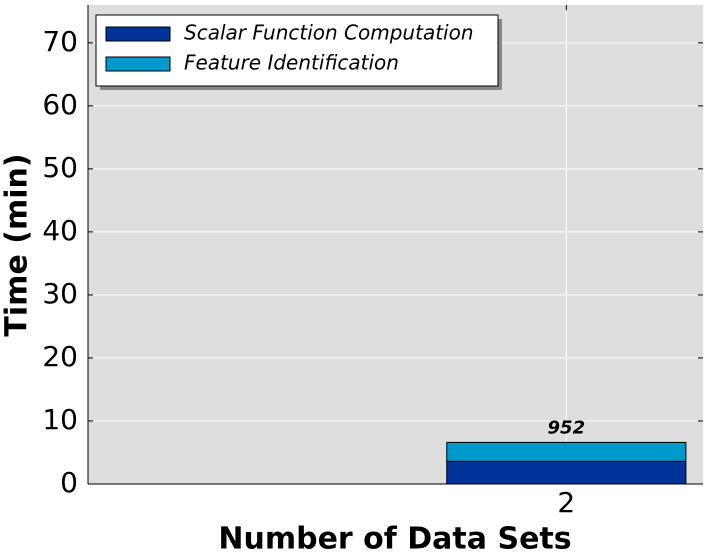 This screenshot has width=710, height=560. What do you see at coordinates (60, 293) in the screenshot?
I see `y-tick-label: 30` at bounding box center [60, 293].